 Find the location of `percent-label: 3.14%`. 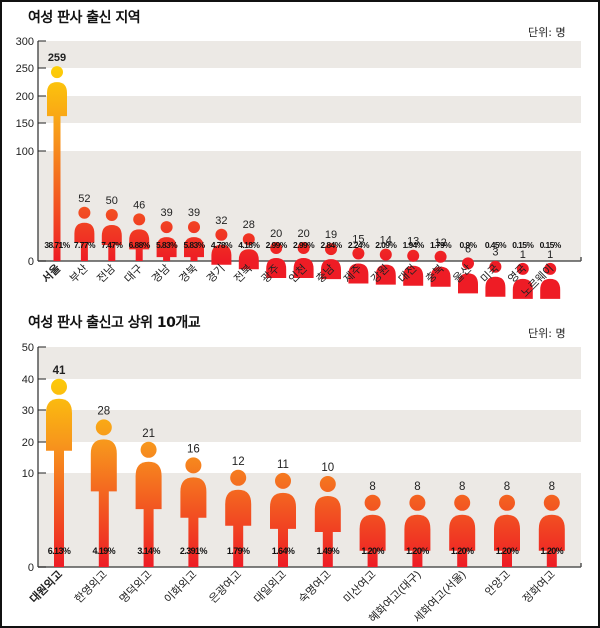

percent-label: 3.14% is located at coordinates (148, 551).